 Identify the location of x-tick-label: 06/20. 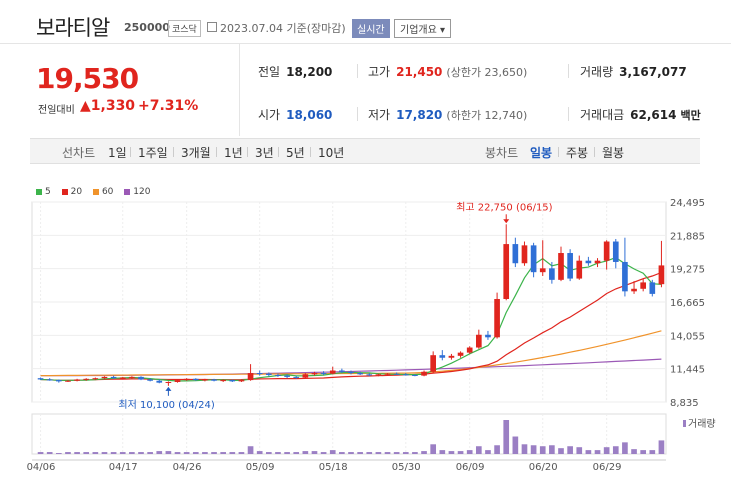
(543, 467).